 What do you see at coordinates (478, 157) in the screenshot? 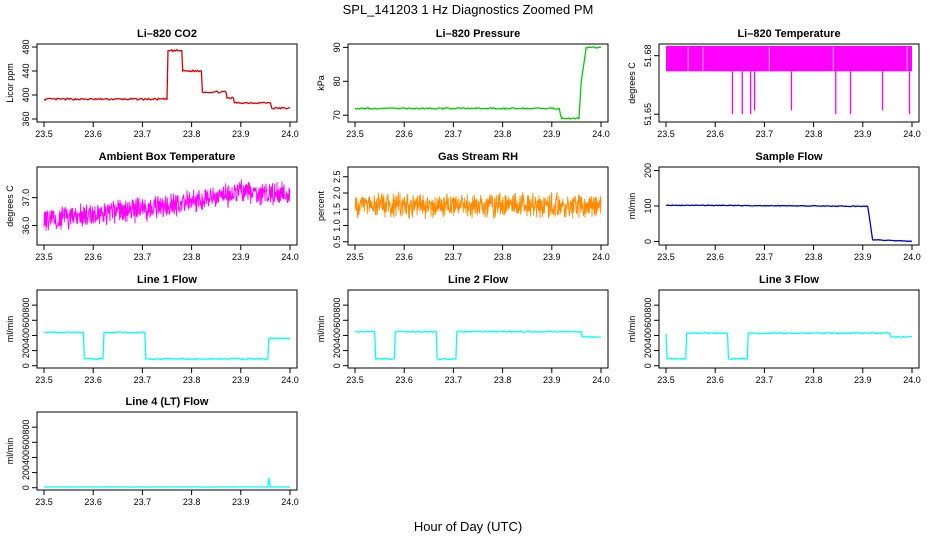
I see `panel-title: Gas Stream RH` at bounding box center [478, 157].